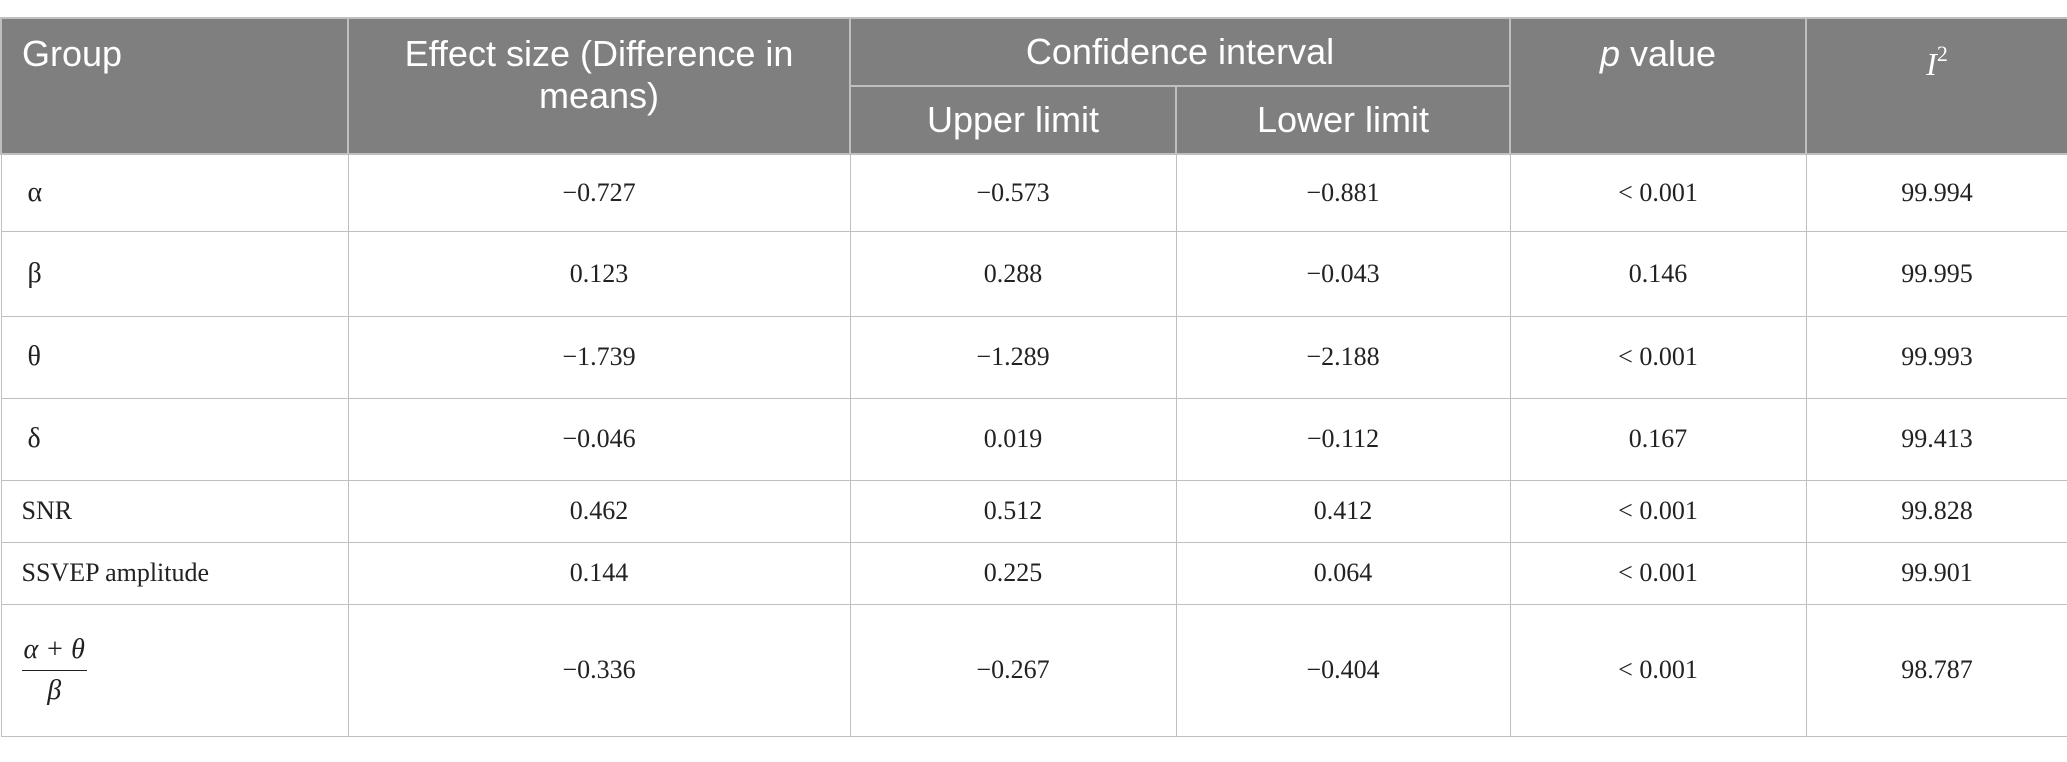 This screenshot has height=762, width=2067. Describe the element at coordinates (1343, 192) in the screenshot. I see `cell-lower-limit: −0.881` at that location.